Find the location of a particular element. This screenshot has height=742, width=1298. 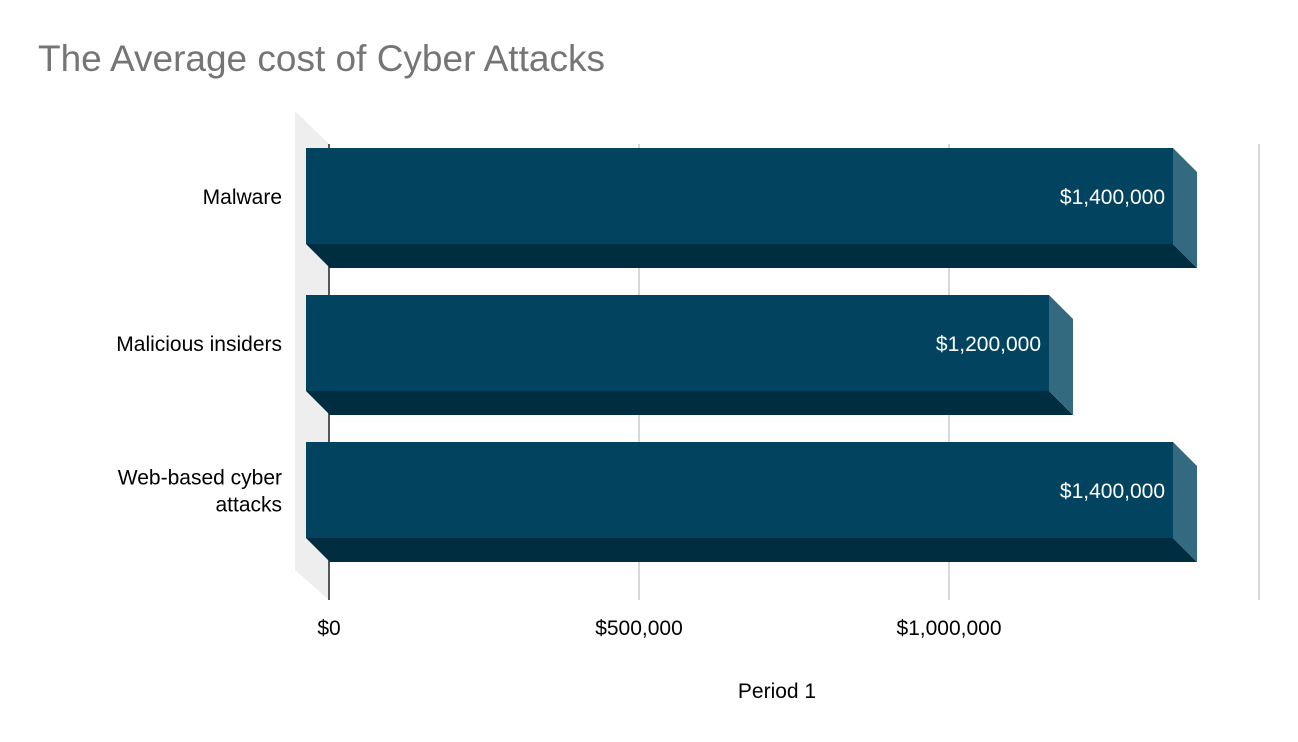

chart-title: The Average cost of Cyber Attacks is located at coordinates (321, 58).